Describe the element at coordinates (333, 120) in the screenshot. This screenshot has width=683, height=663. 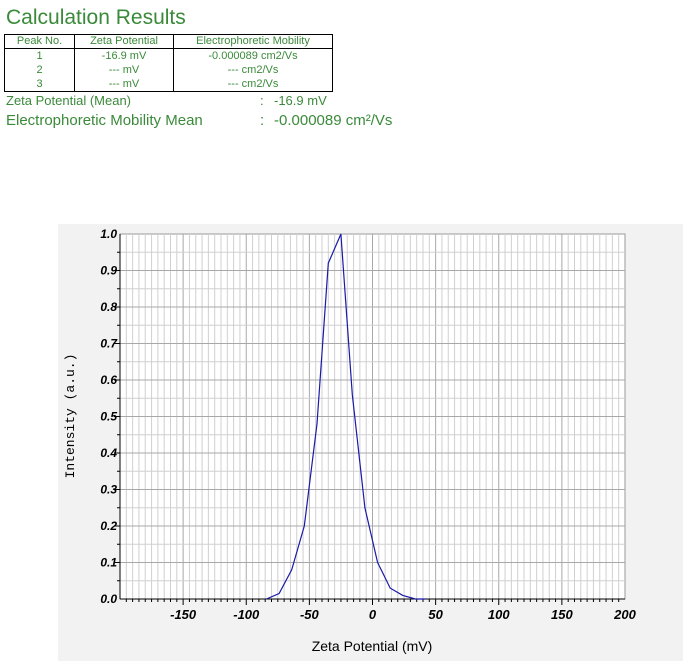
I see `mobility-mean-value: -0.000089 cm²/Vs` at that location.